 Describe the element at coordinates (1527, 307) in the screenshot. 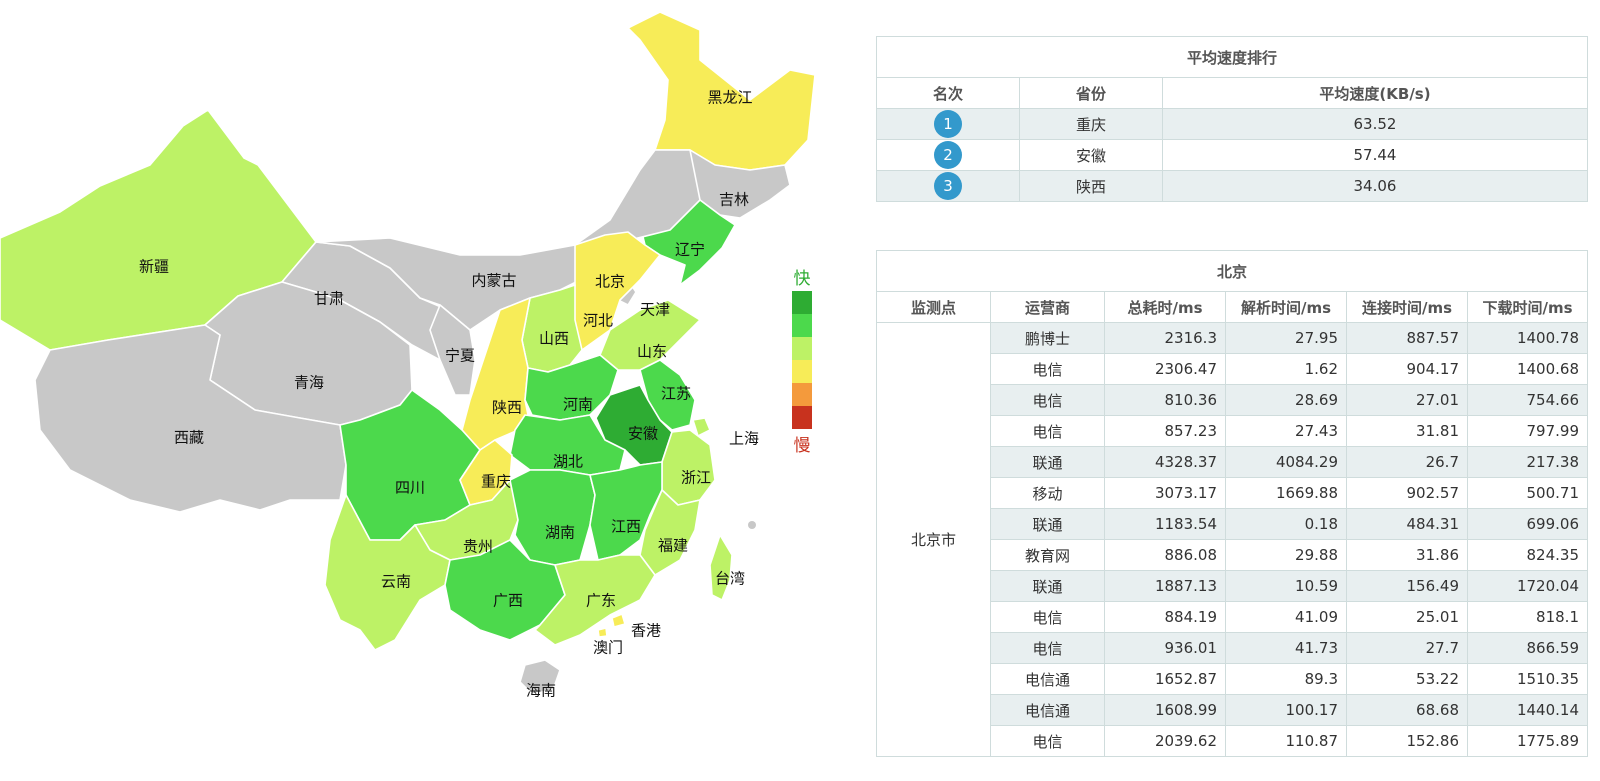

I see `detail-header-download: 下载时间/ms` at that location.